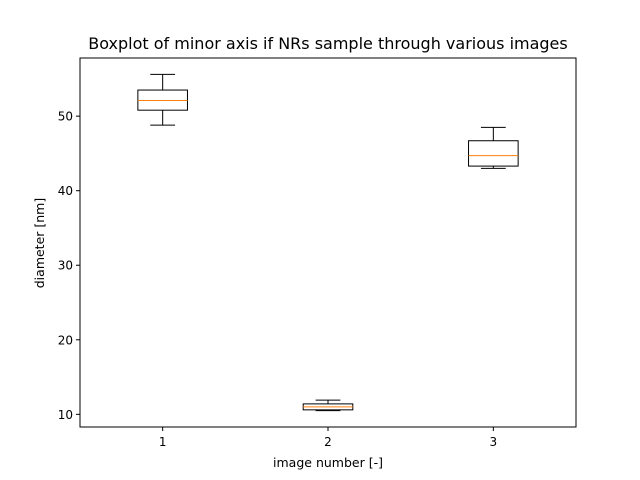  What do you see at coordinates (65, 266) in the screenshot?
I see `y-tick-label: 30` at bounding box center [65, 266].